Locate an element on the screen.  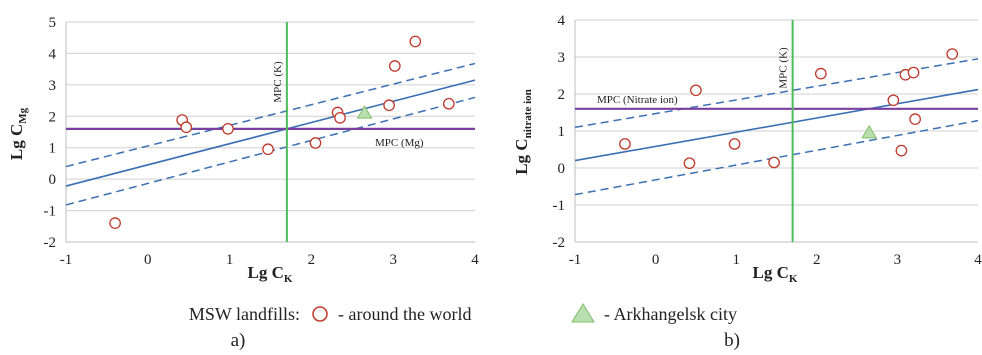
panel-label: a) is located at coordinates (238, 340).